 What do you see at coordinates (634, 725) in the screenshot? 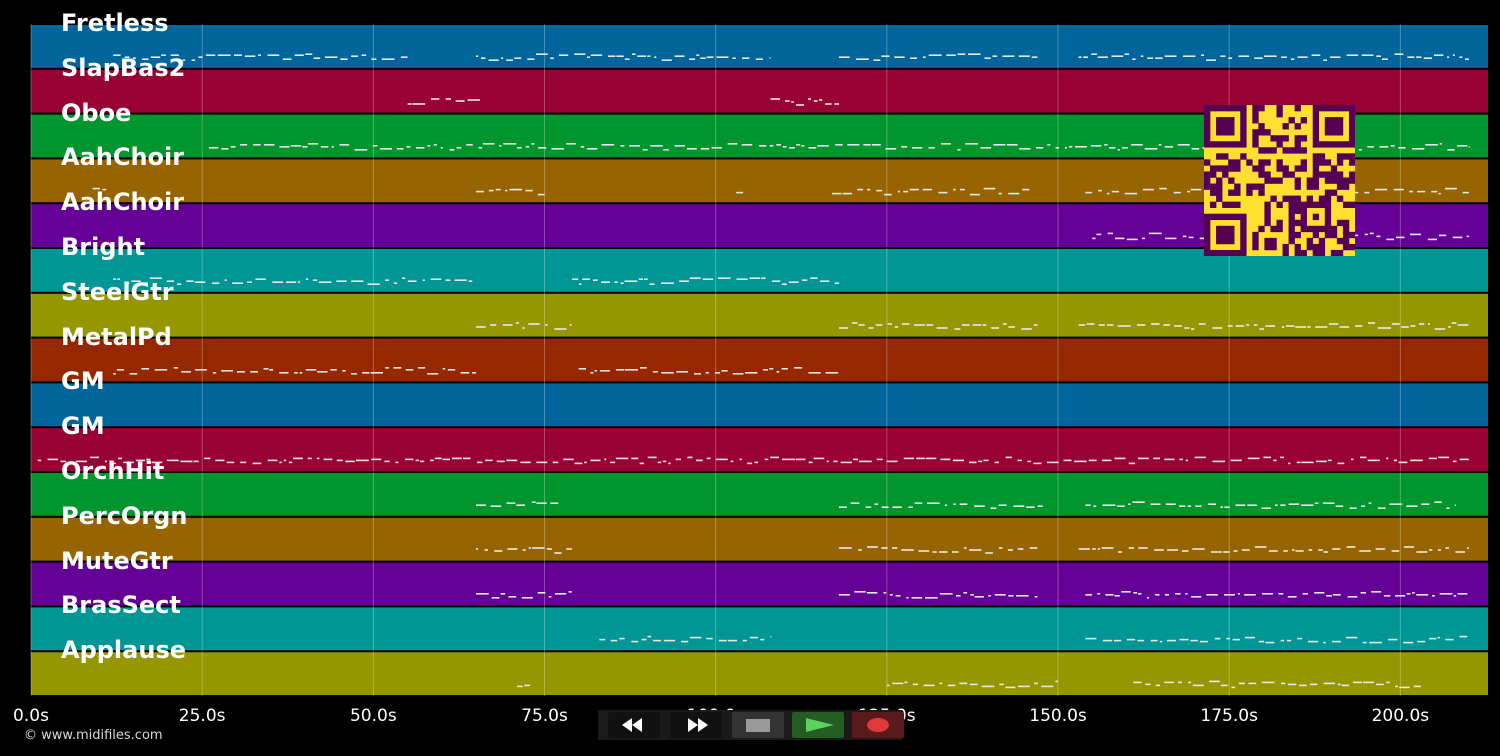
I see `rewind-button` at bounding box center [634, 725].